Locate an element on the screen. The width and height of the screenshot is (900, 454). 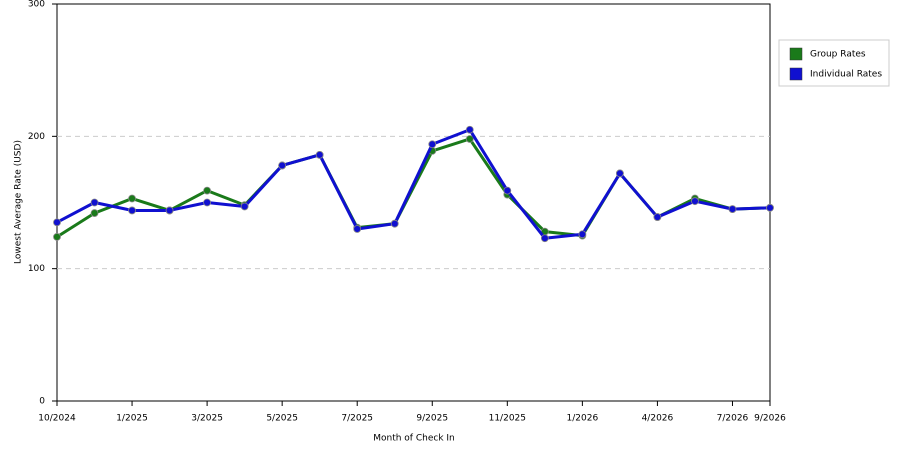
x-tick-label: 9/2026 is located at coordinates (770, 419).